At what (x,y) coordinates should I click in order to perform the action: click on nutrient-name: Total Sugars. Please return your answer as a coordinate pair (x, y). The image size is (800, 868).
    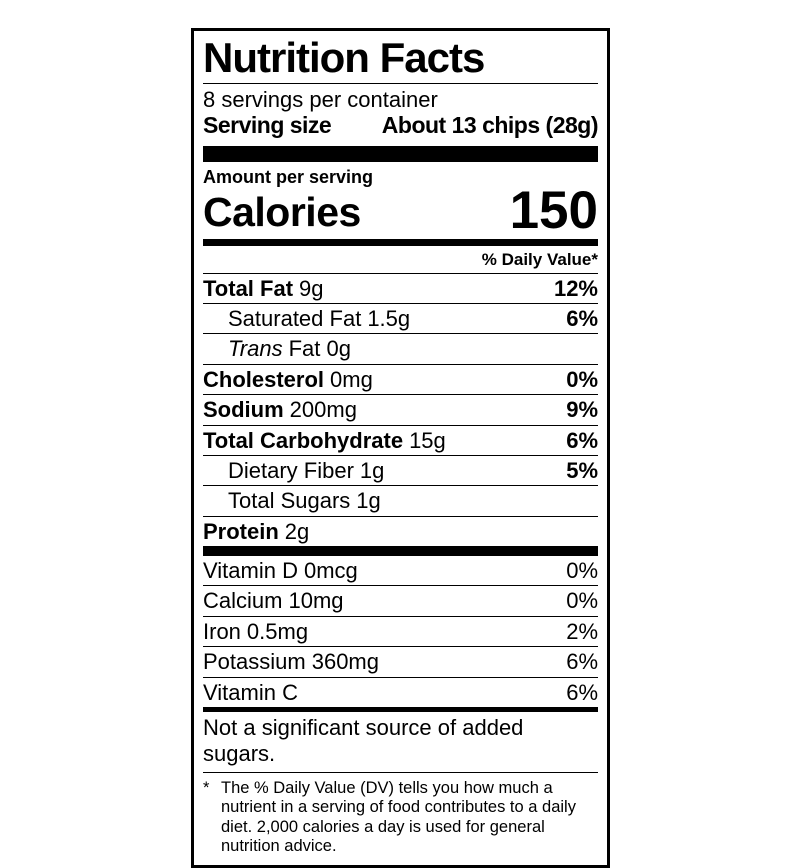
    Looking at the image, I should click on (289, 501).